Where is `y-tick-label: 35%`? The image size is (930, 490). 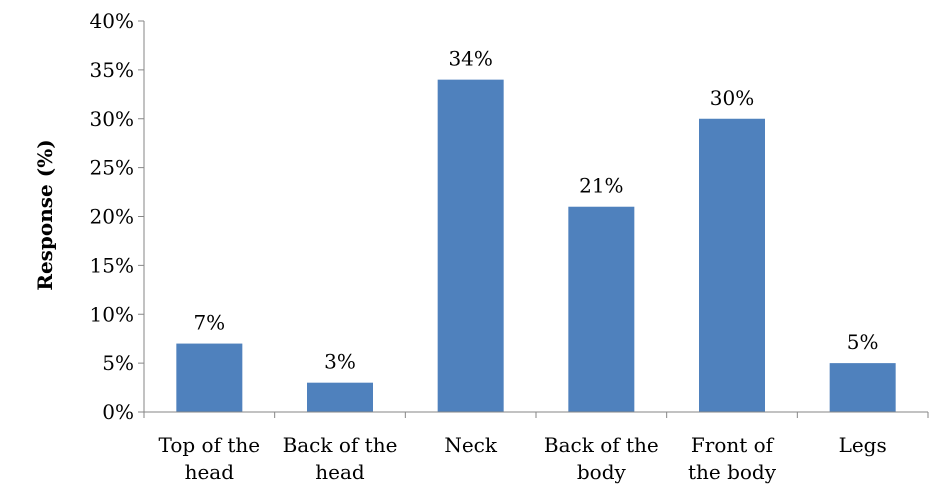
y-tick-label: 35% is located at coordinates (112, 70).